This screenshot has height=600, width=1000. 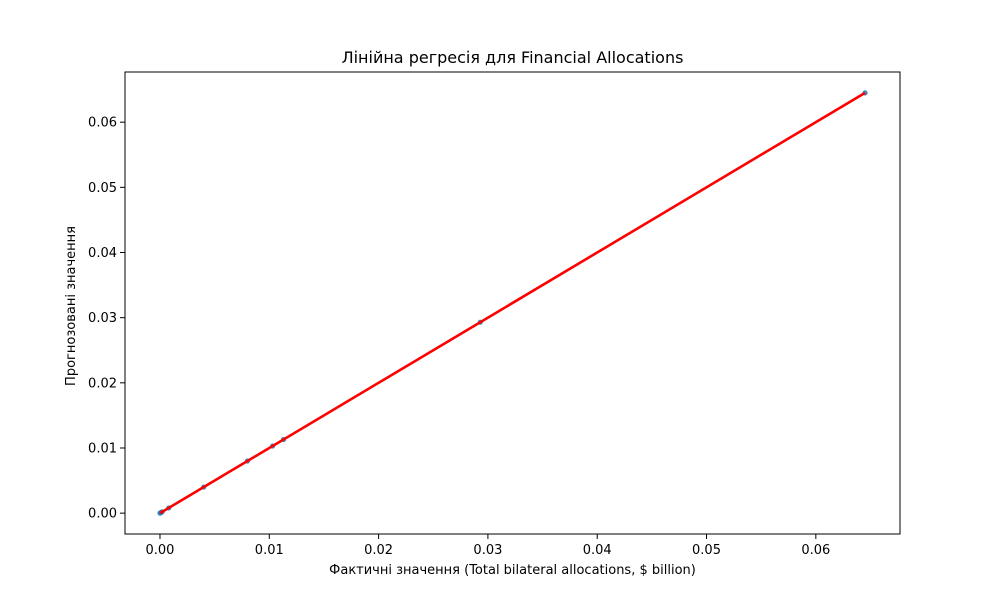 What do you see at coordinates (378, 550) in the screenshot?
I see `x-tick-label: 0.02` at bounding box center [378, 550].